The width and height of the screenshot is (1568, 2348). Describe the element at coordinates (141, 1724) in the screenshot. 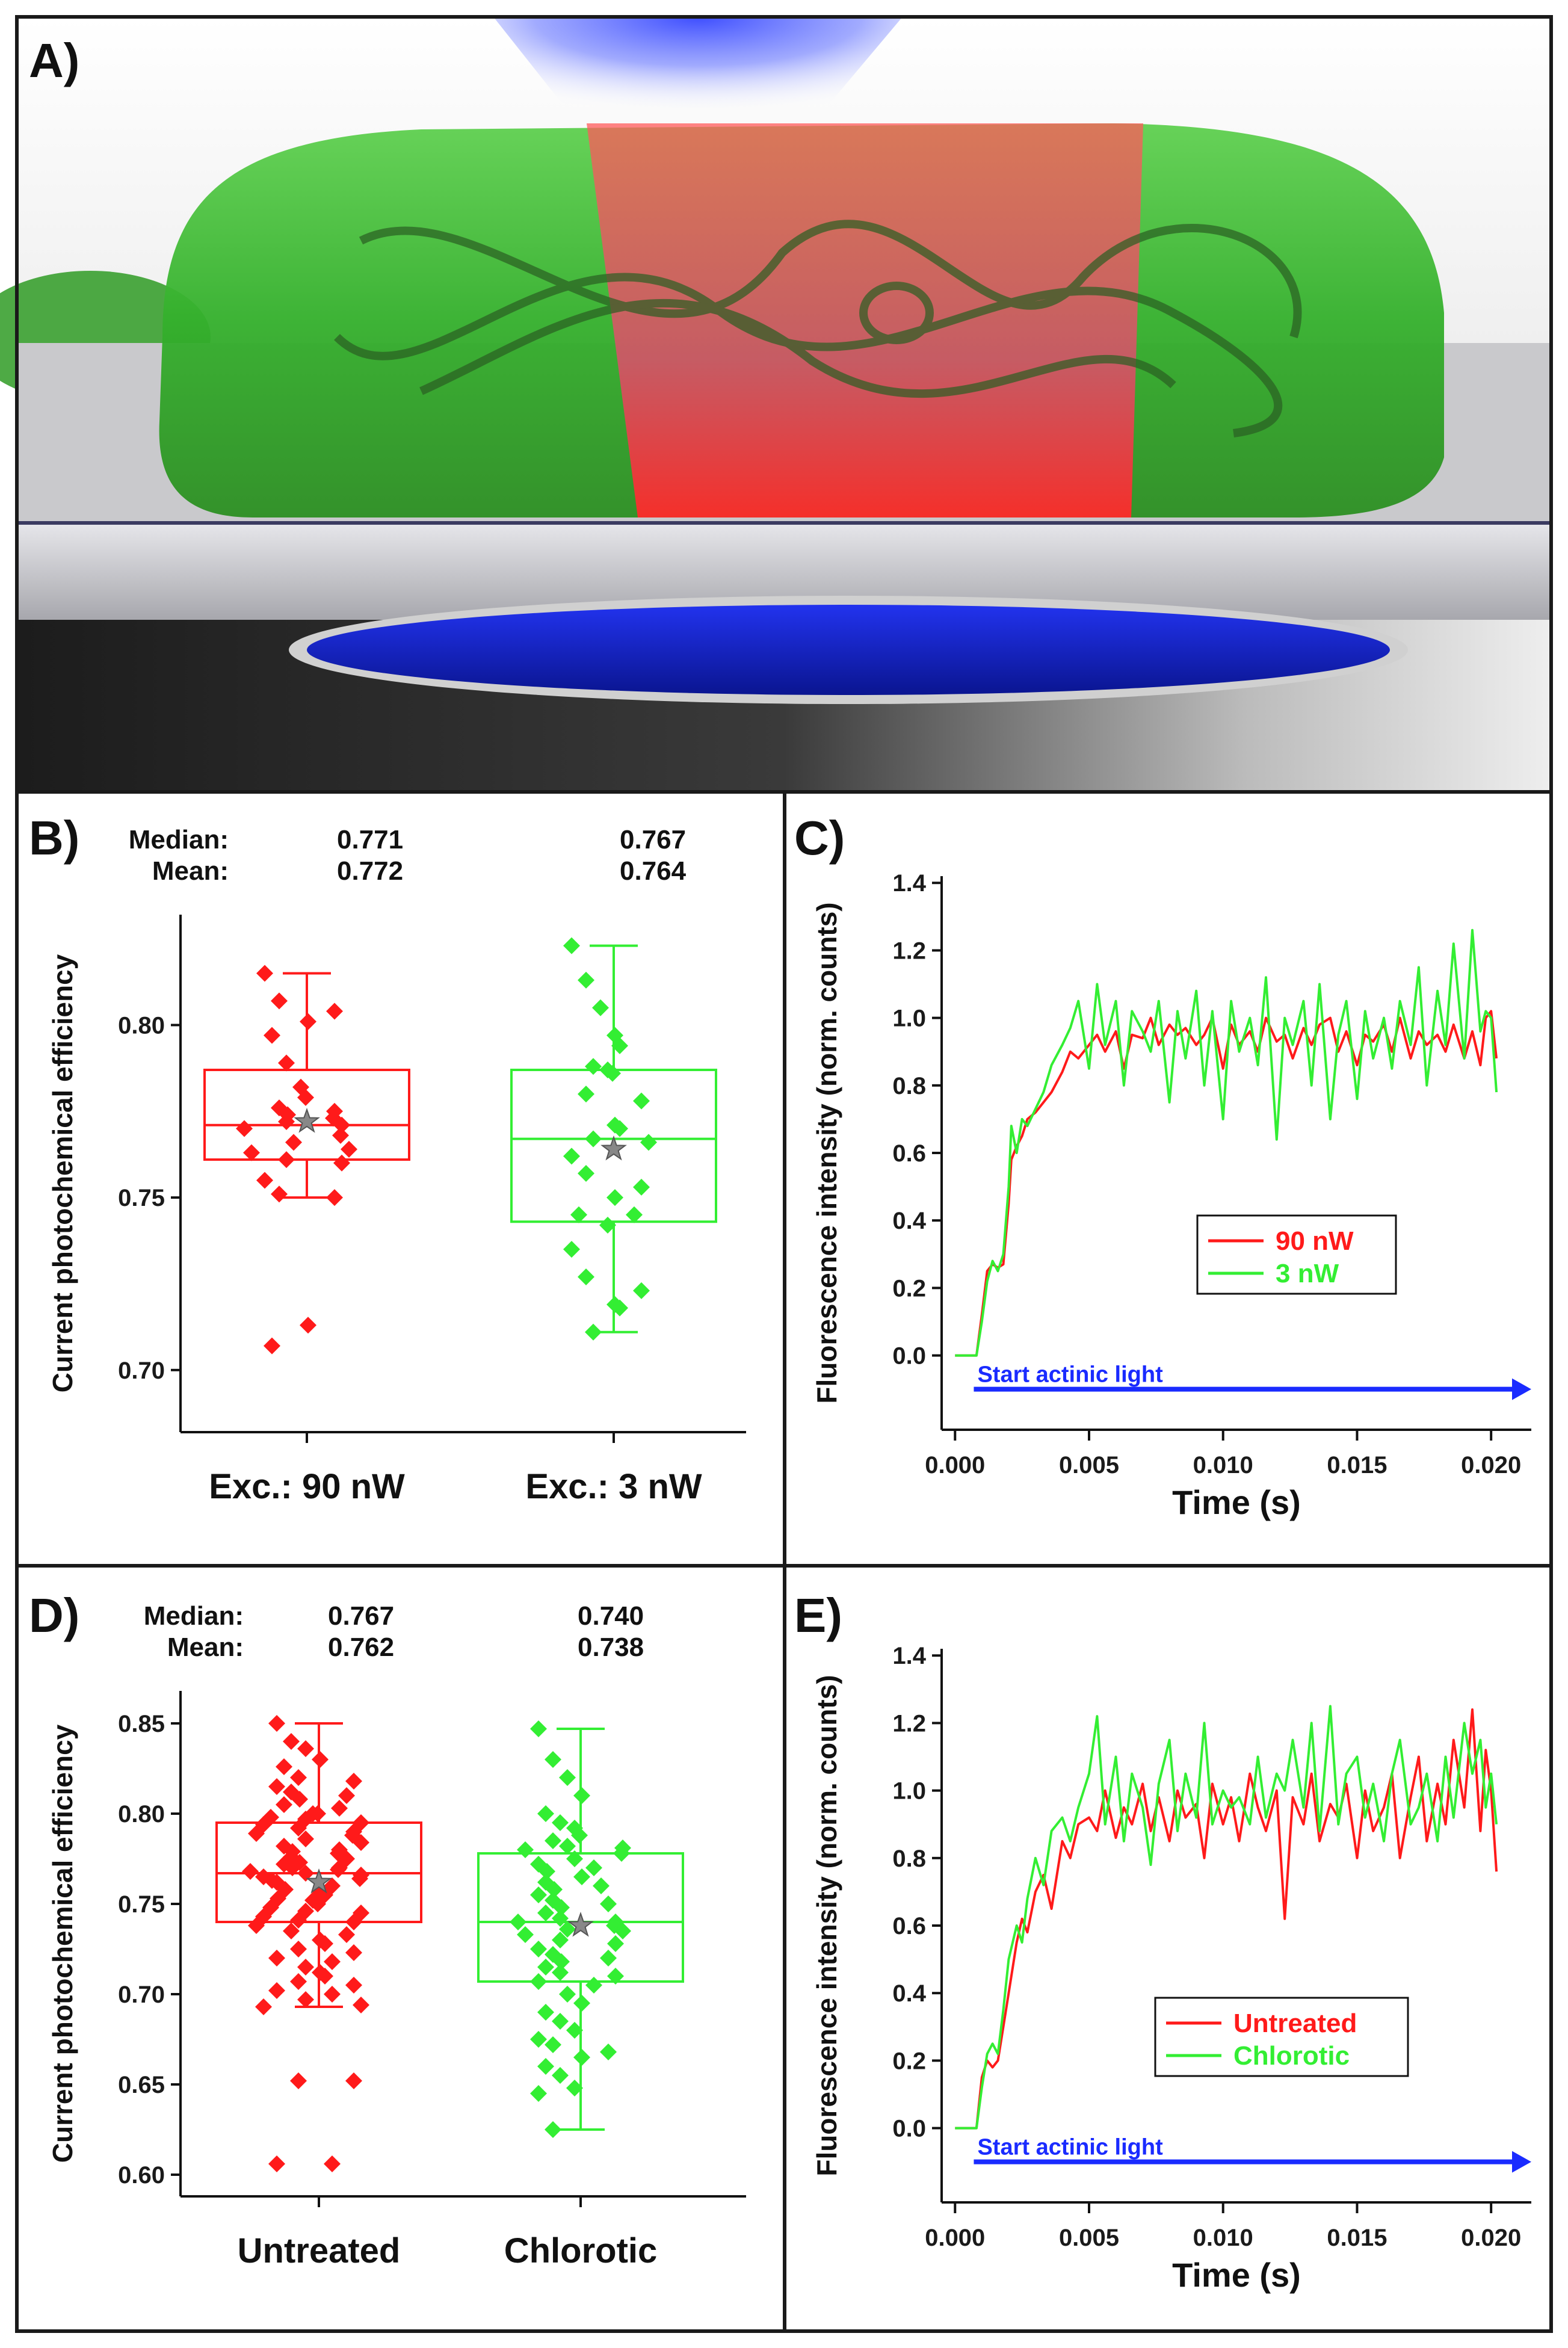

I see `y-tick-label: 0.85` at that location.